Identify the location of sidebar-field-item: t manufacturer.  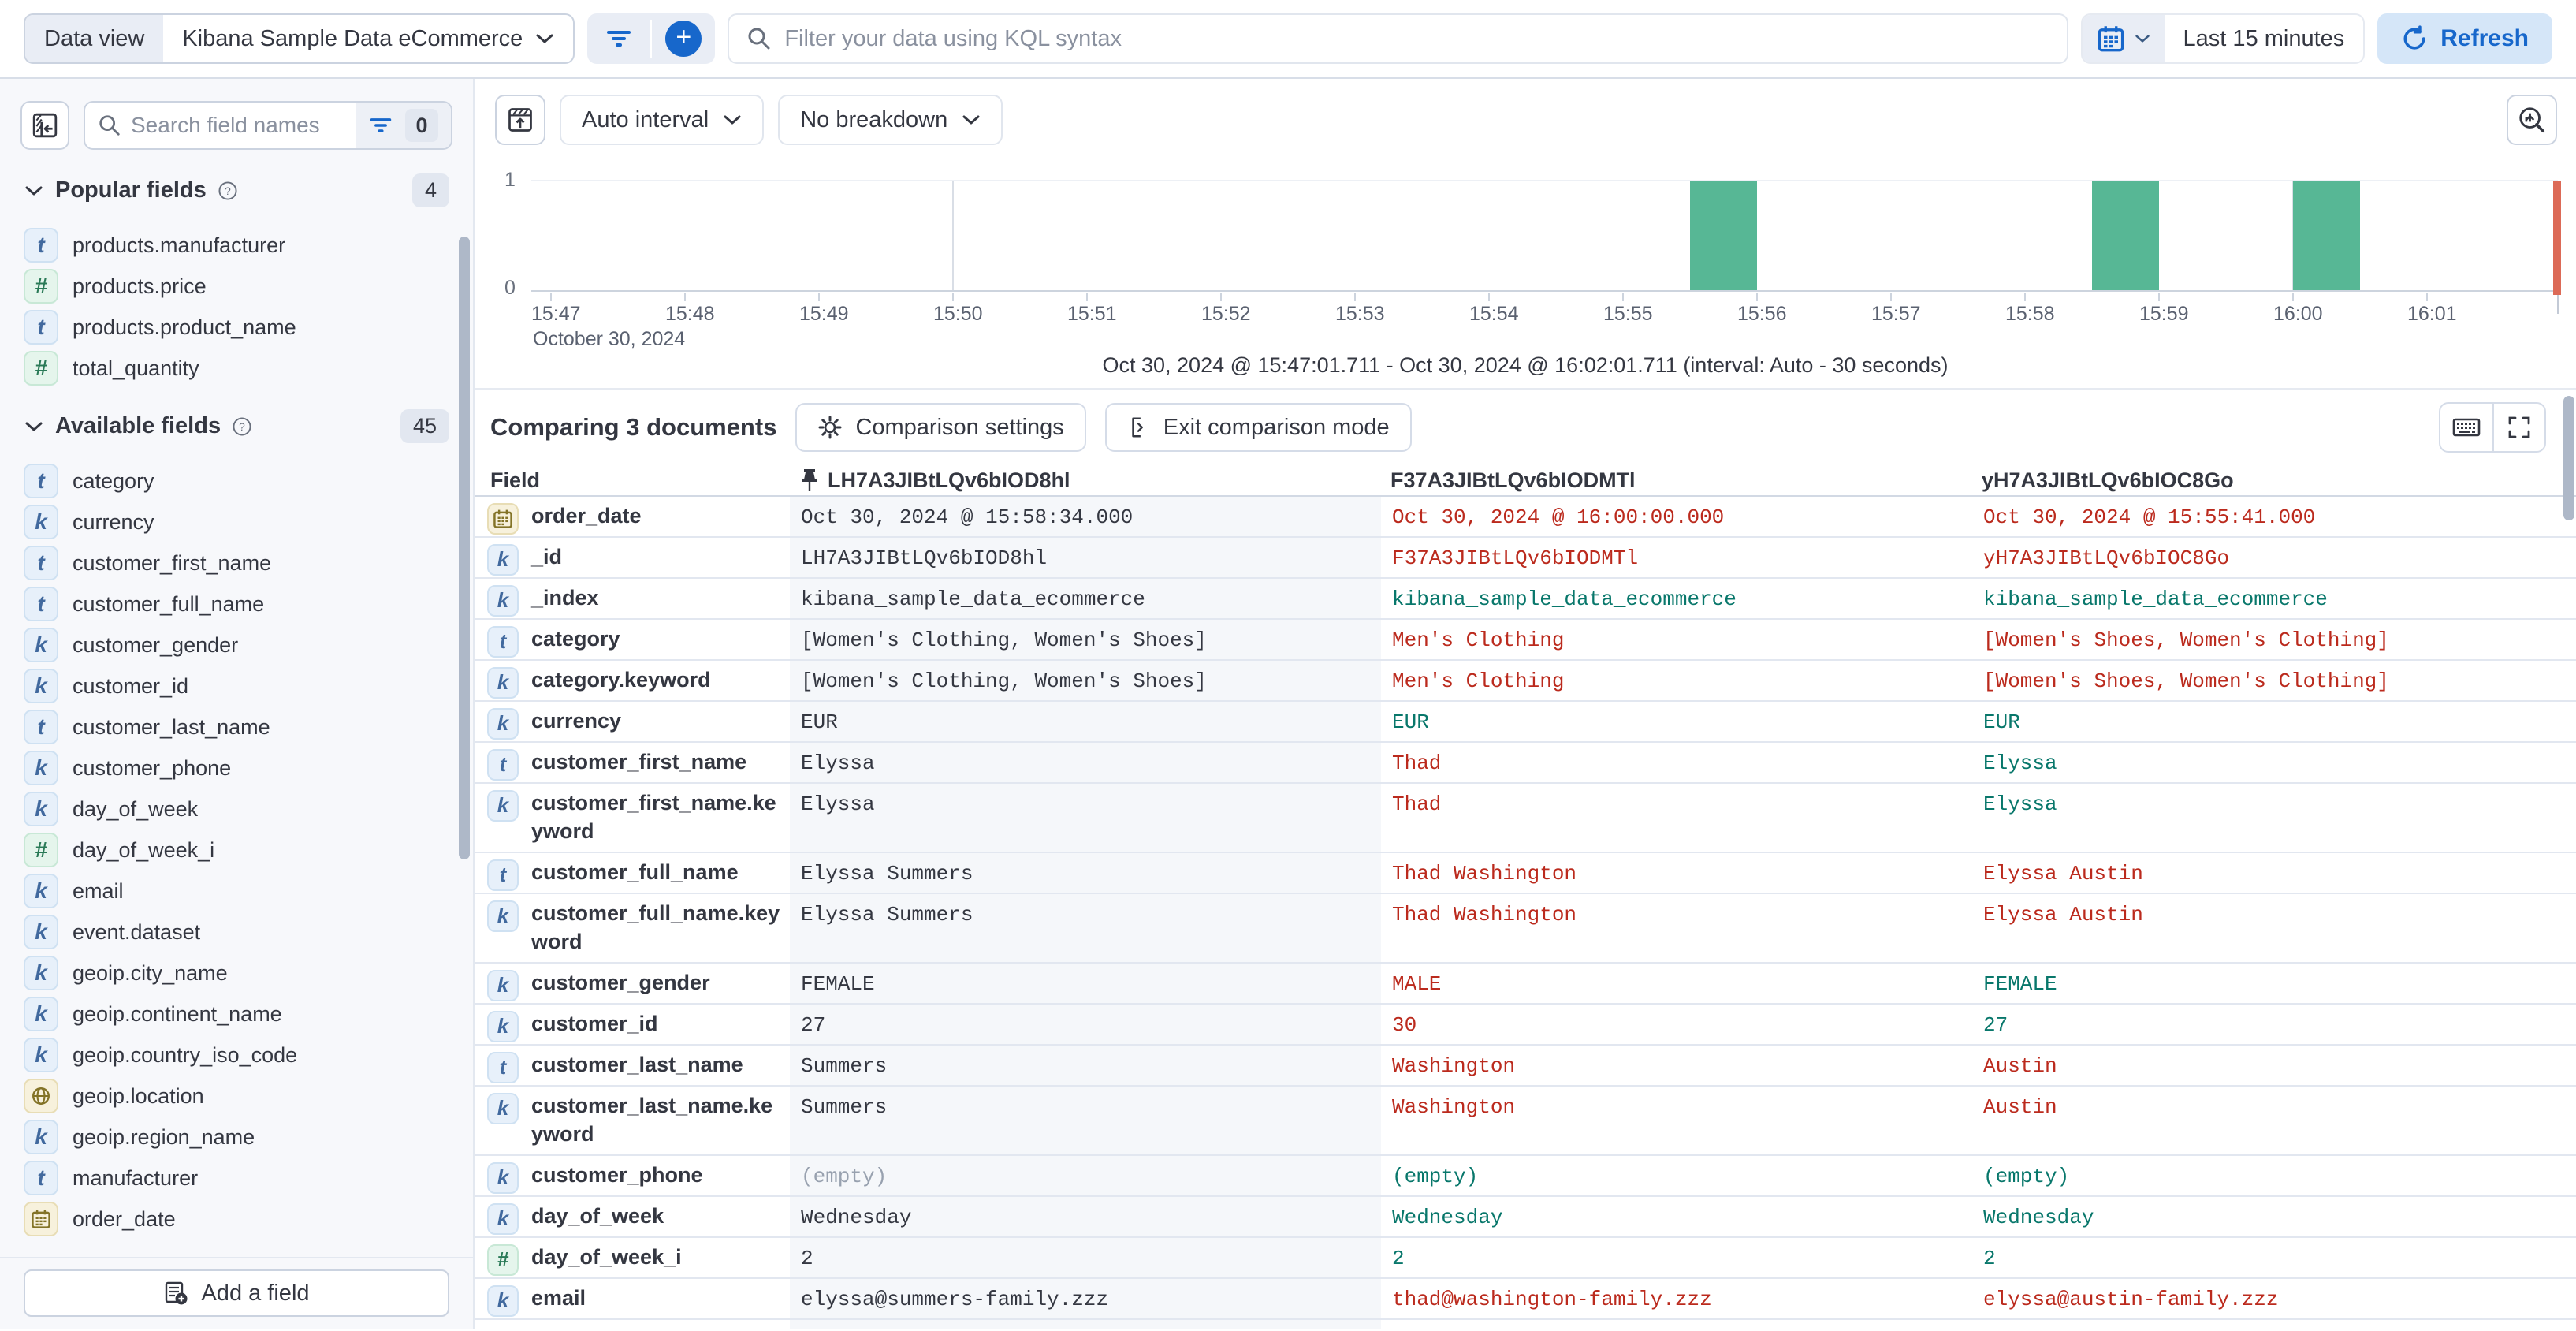
(236, 1178).